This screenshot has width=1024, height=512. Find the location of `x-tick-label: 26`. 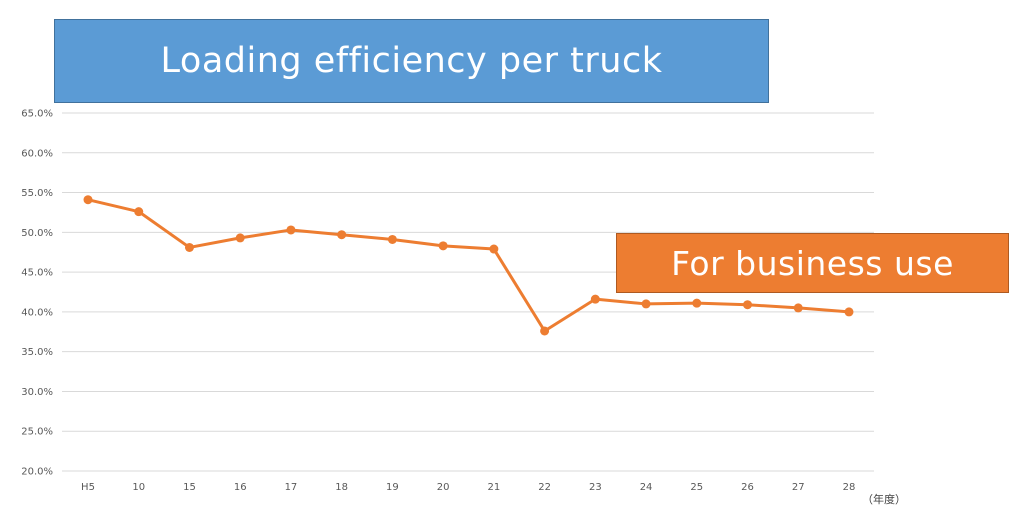

x-tick-label: 26 is located at coordinates (747, 487).